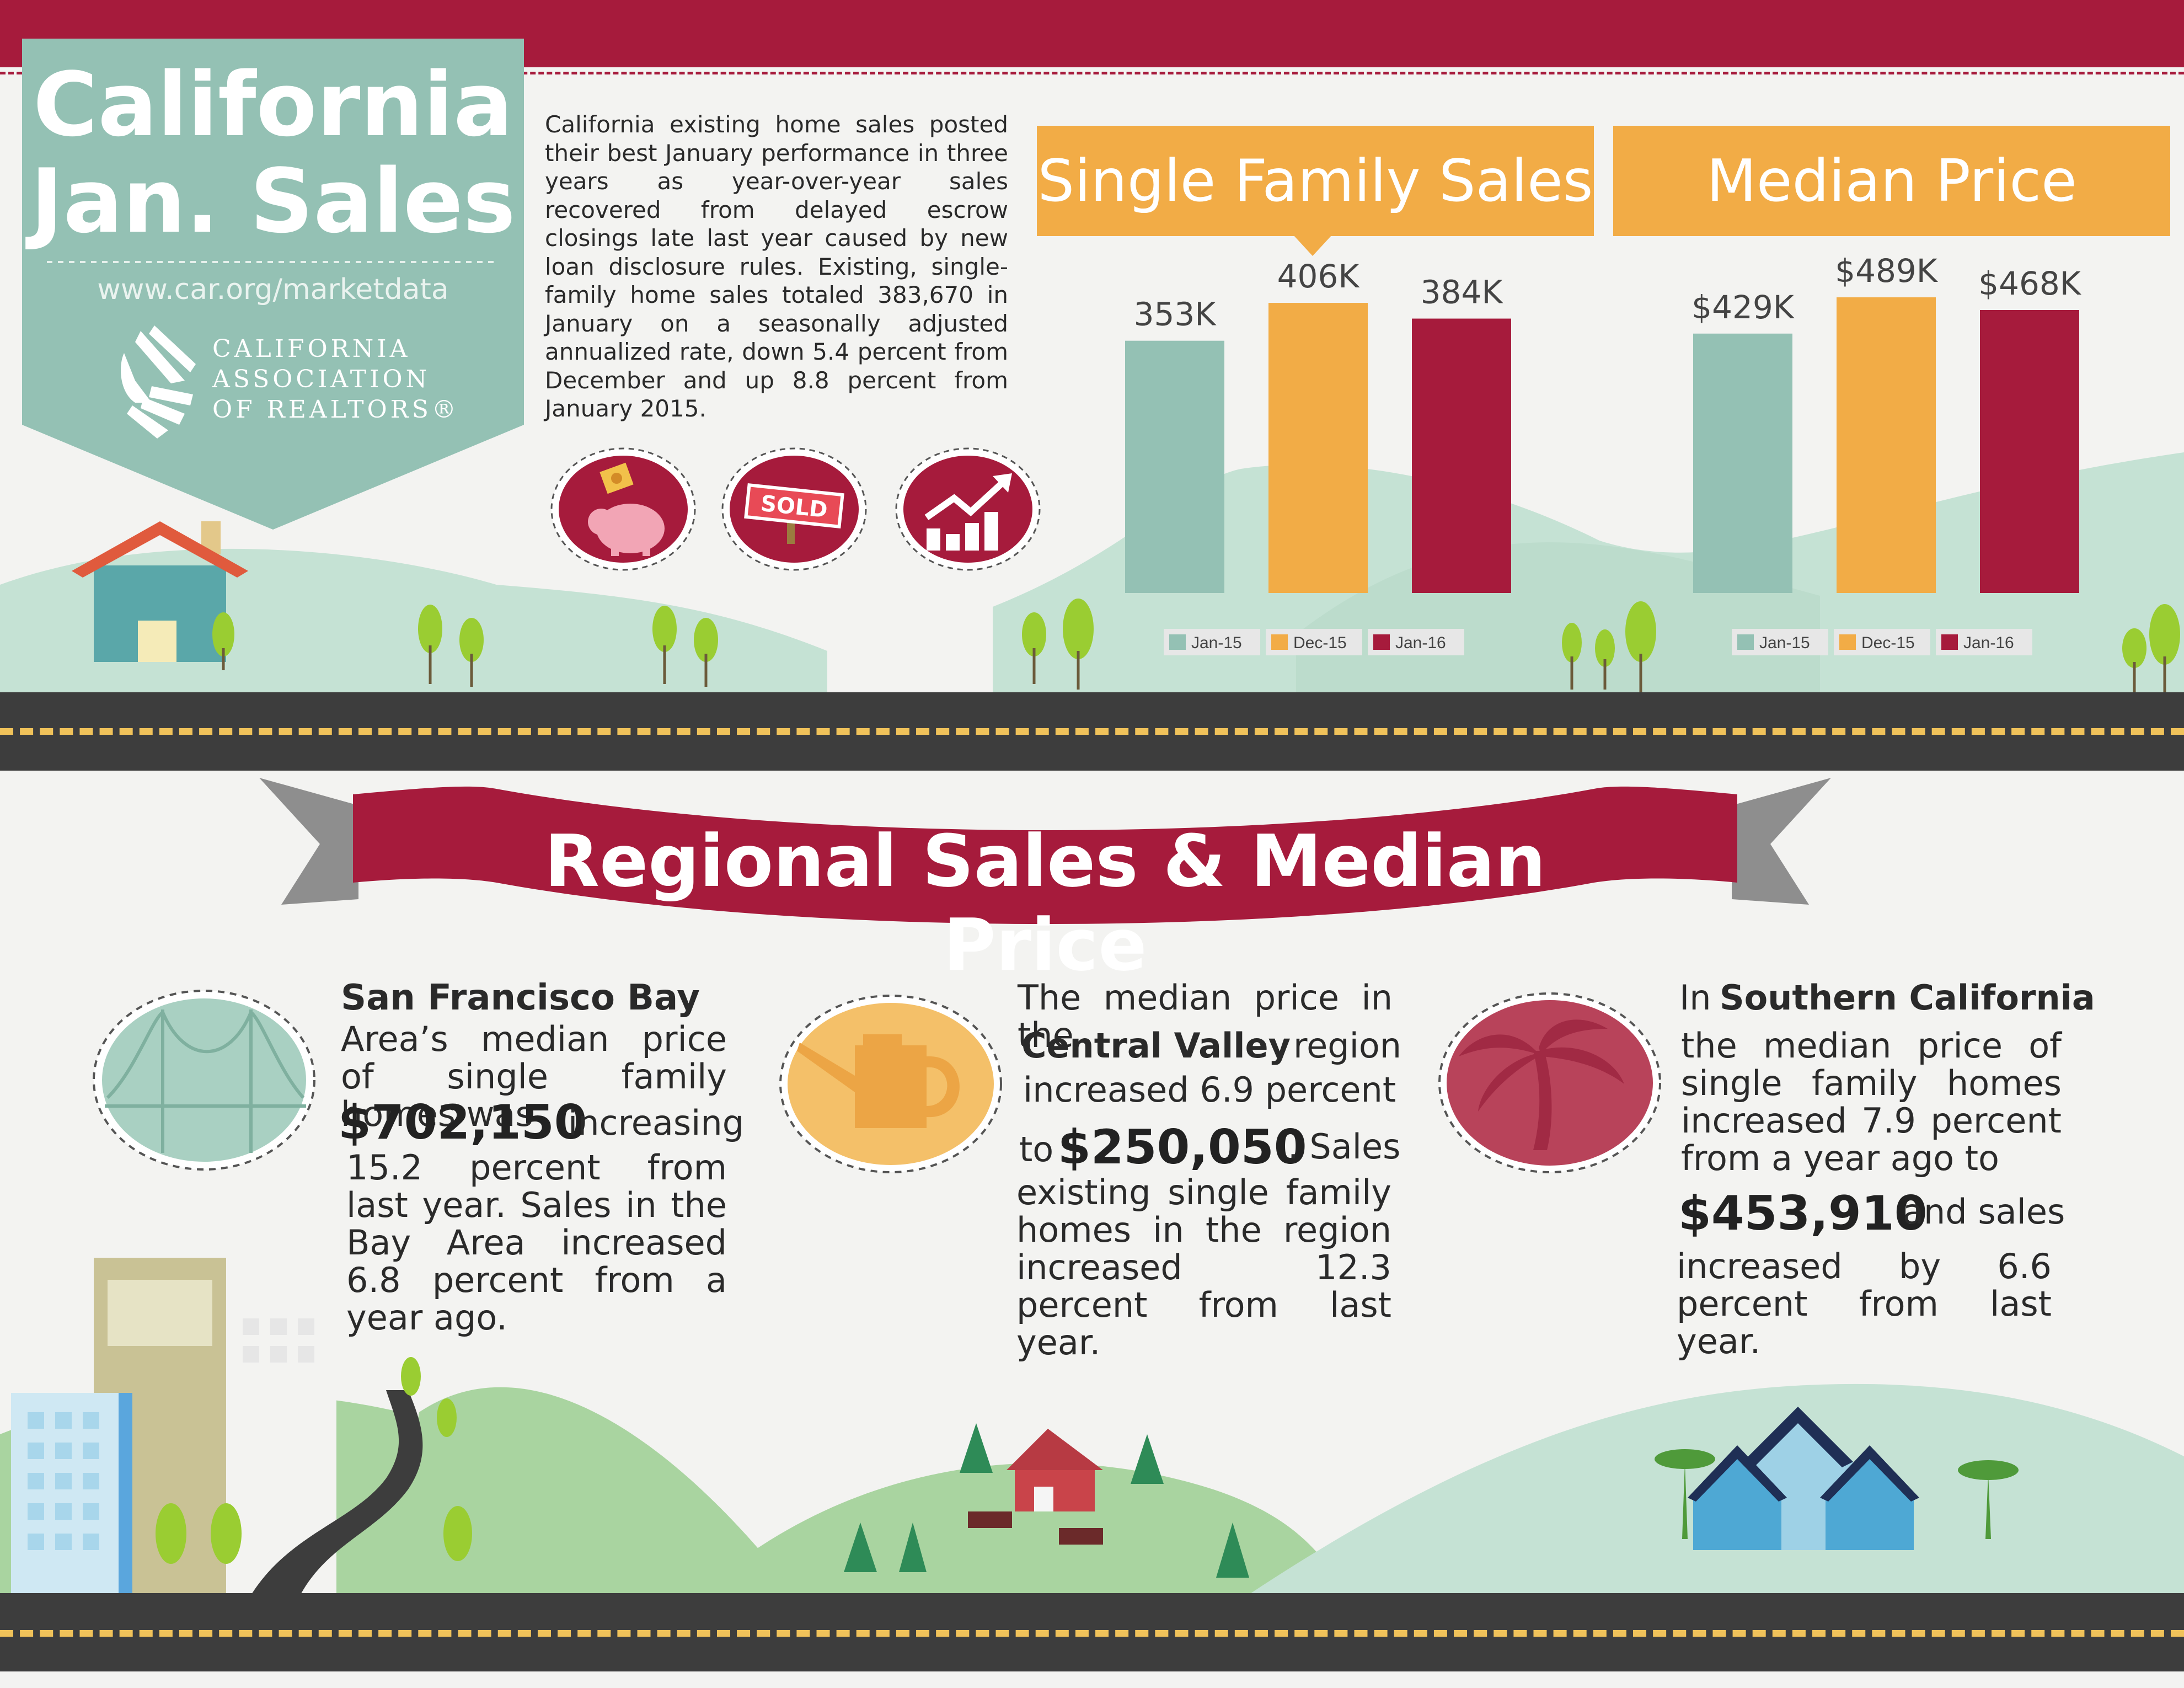  Describe the element at coordinates (1907, 997) in the screenshot. I see `southern-california-name: Southern California` at that location.